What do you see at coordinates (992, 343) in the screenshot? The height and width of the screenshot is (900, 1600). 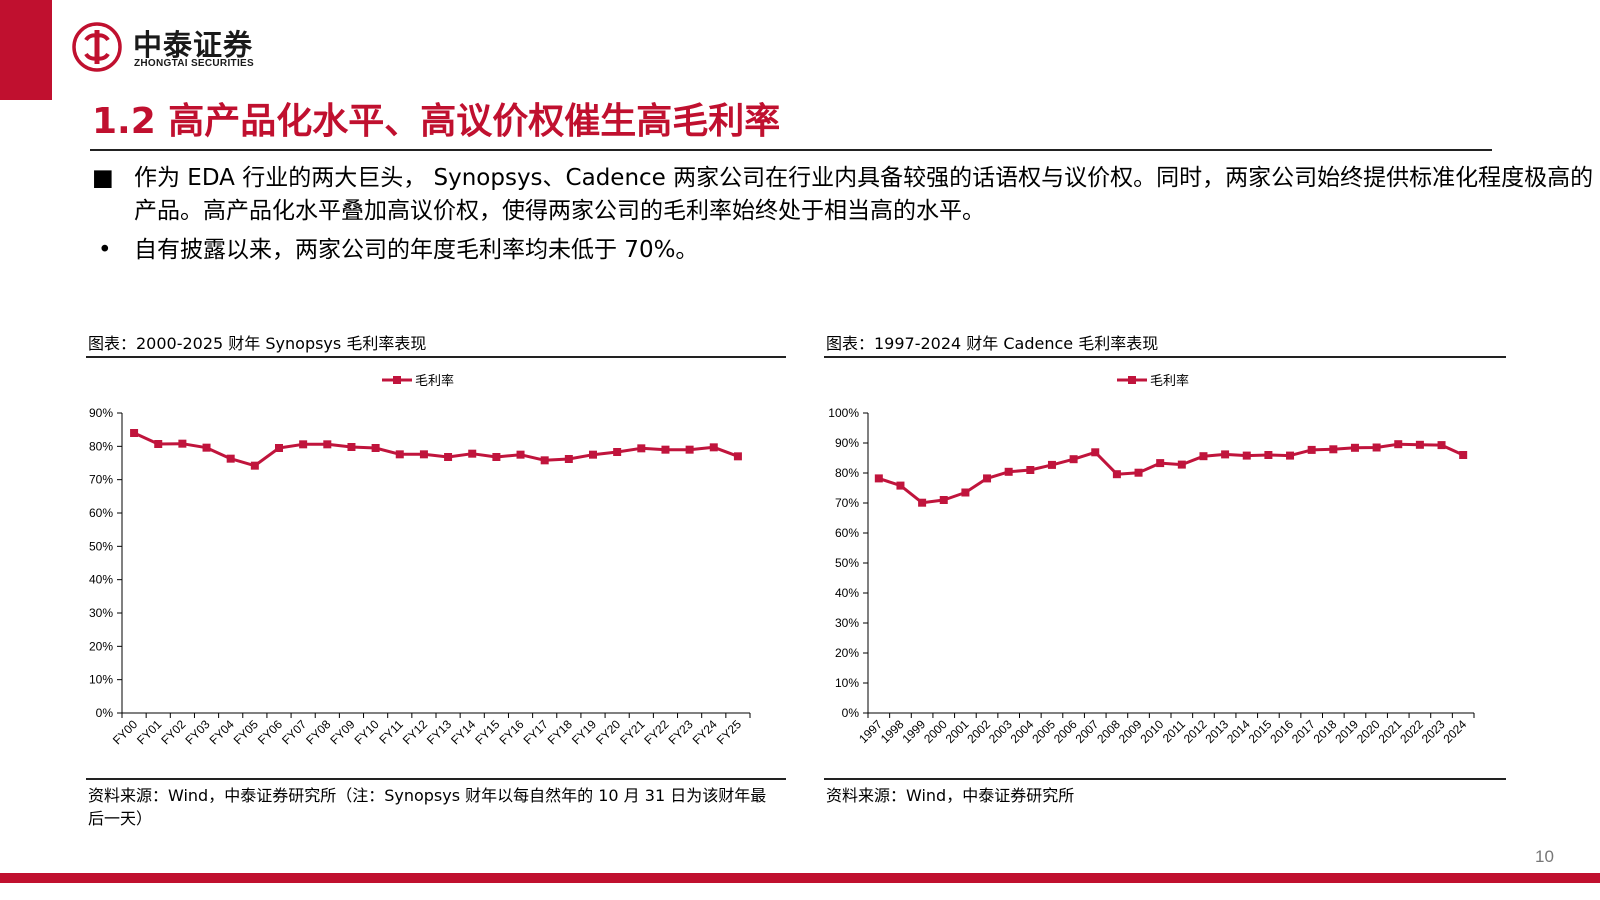 I see `right-chart-caption: 图表：1997-2024 财年 Cadence 毛利率表现` at bounding box center [992, 343].